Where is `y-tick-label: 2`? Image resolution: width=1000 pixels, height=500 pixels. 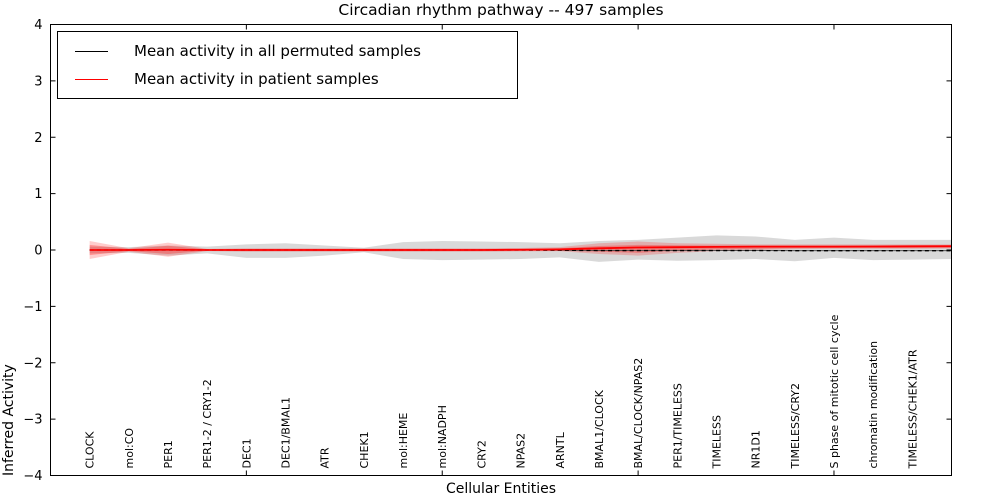 y-tick-label: 2 is located at coordinates (38, 138).